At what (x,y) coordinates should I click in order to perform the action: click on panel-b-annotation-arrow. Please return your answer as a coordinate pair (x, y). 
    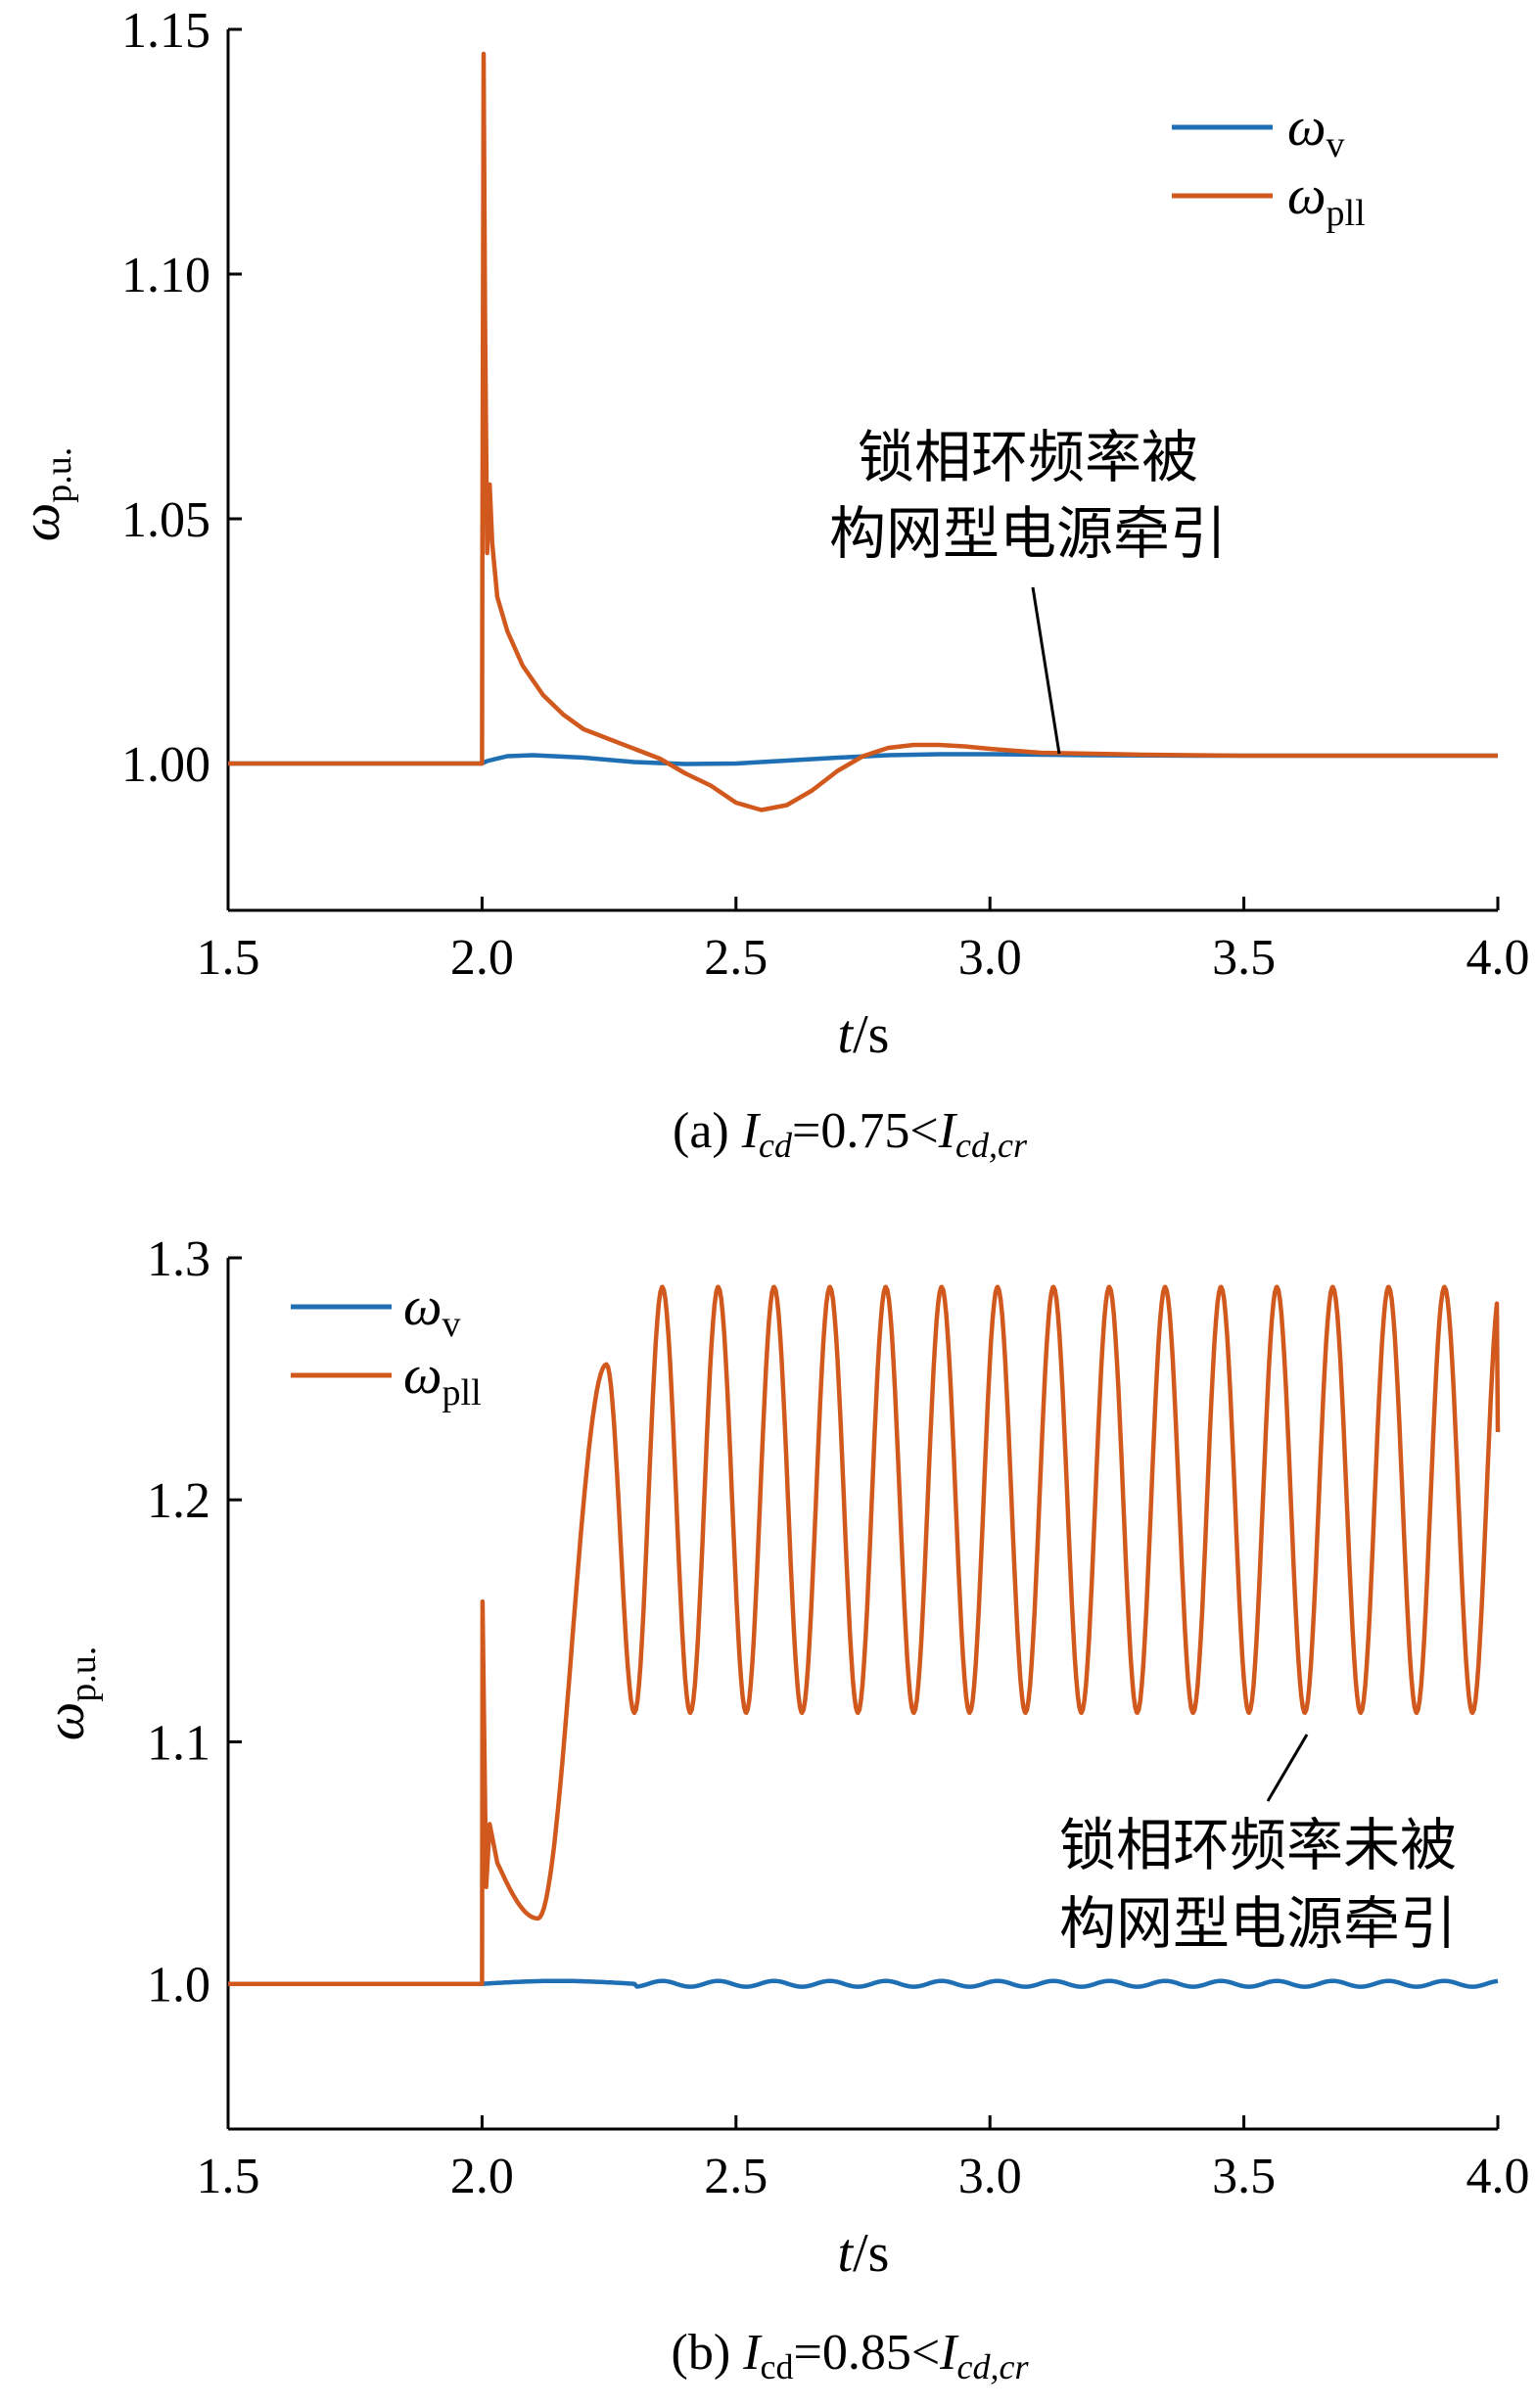
    Looking at the image, I should click on (1287, 1768).